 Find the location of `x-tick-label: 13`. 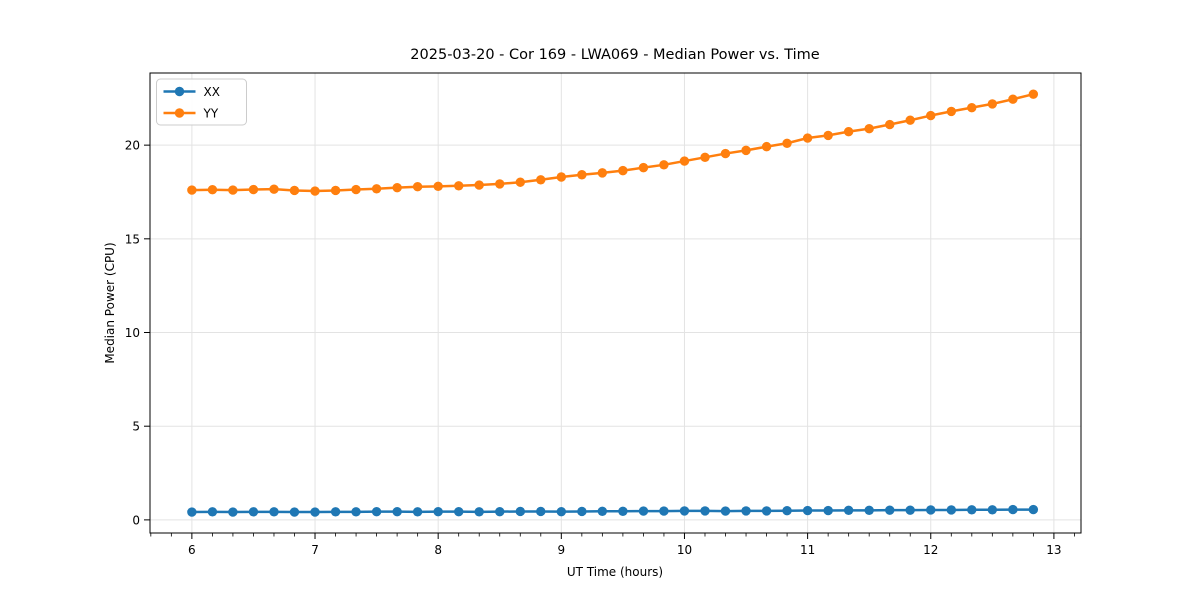

x-tick-label: 13 is located at coordinates (1053, 550).